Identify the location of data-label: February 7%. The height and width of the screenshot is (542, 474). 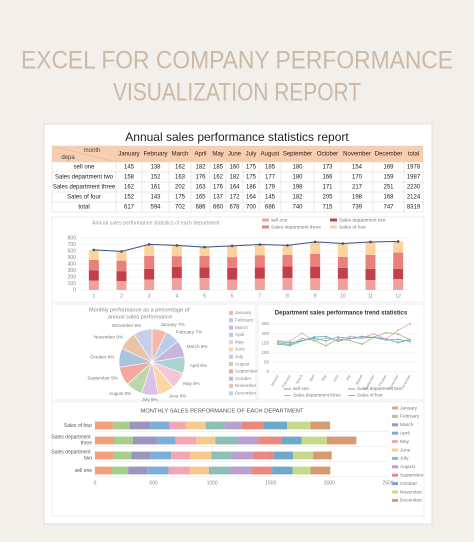
(189, 332).